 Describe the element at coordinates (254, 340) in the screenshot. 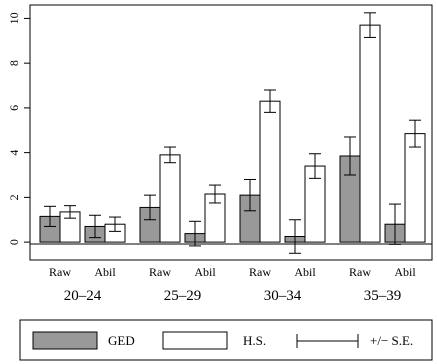

I see `legend-label-hs: H.S.` at that location.